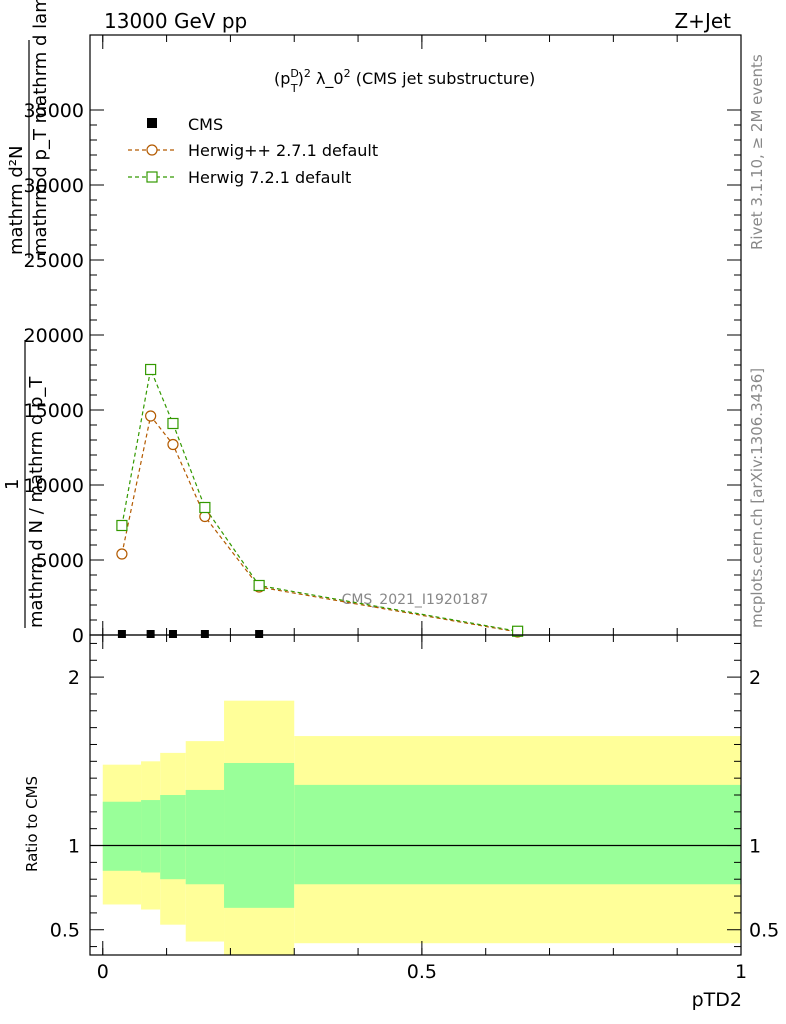  What do you see at coordinates (755, 847) in the screenshot?
I see `ratio-ytick-label-right: 1` at bounding box center [755, 847].